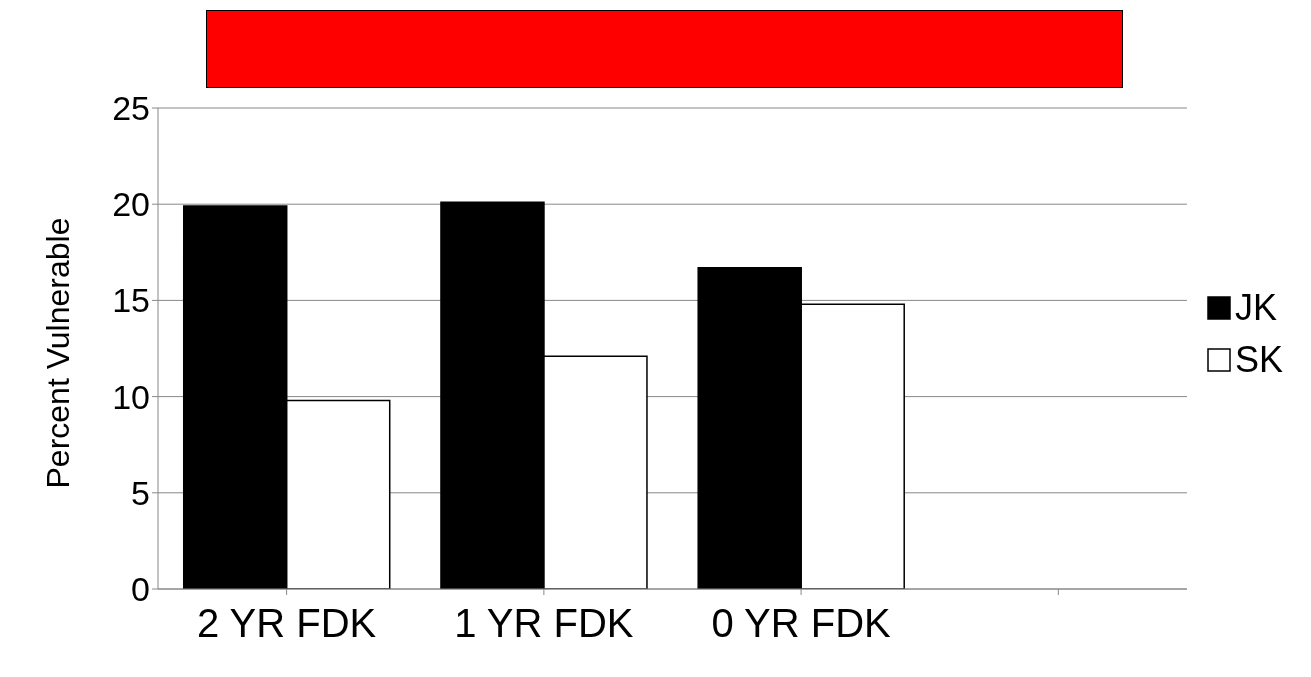  I want to click on y-axis-title: Percent Vulnerable, so click(58, 353).